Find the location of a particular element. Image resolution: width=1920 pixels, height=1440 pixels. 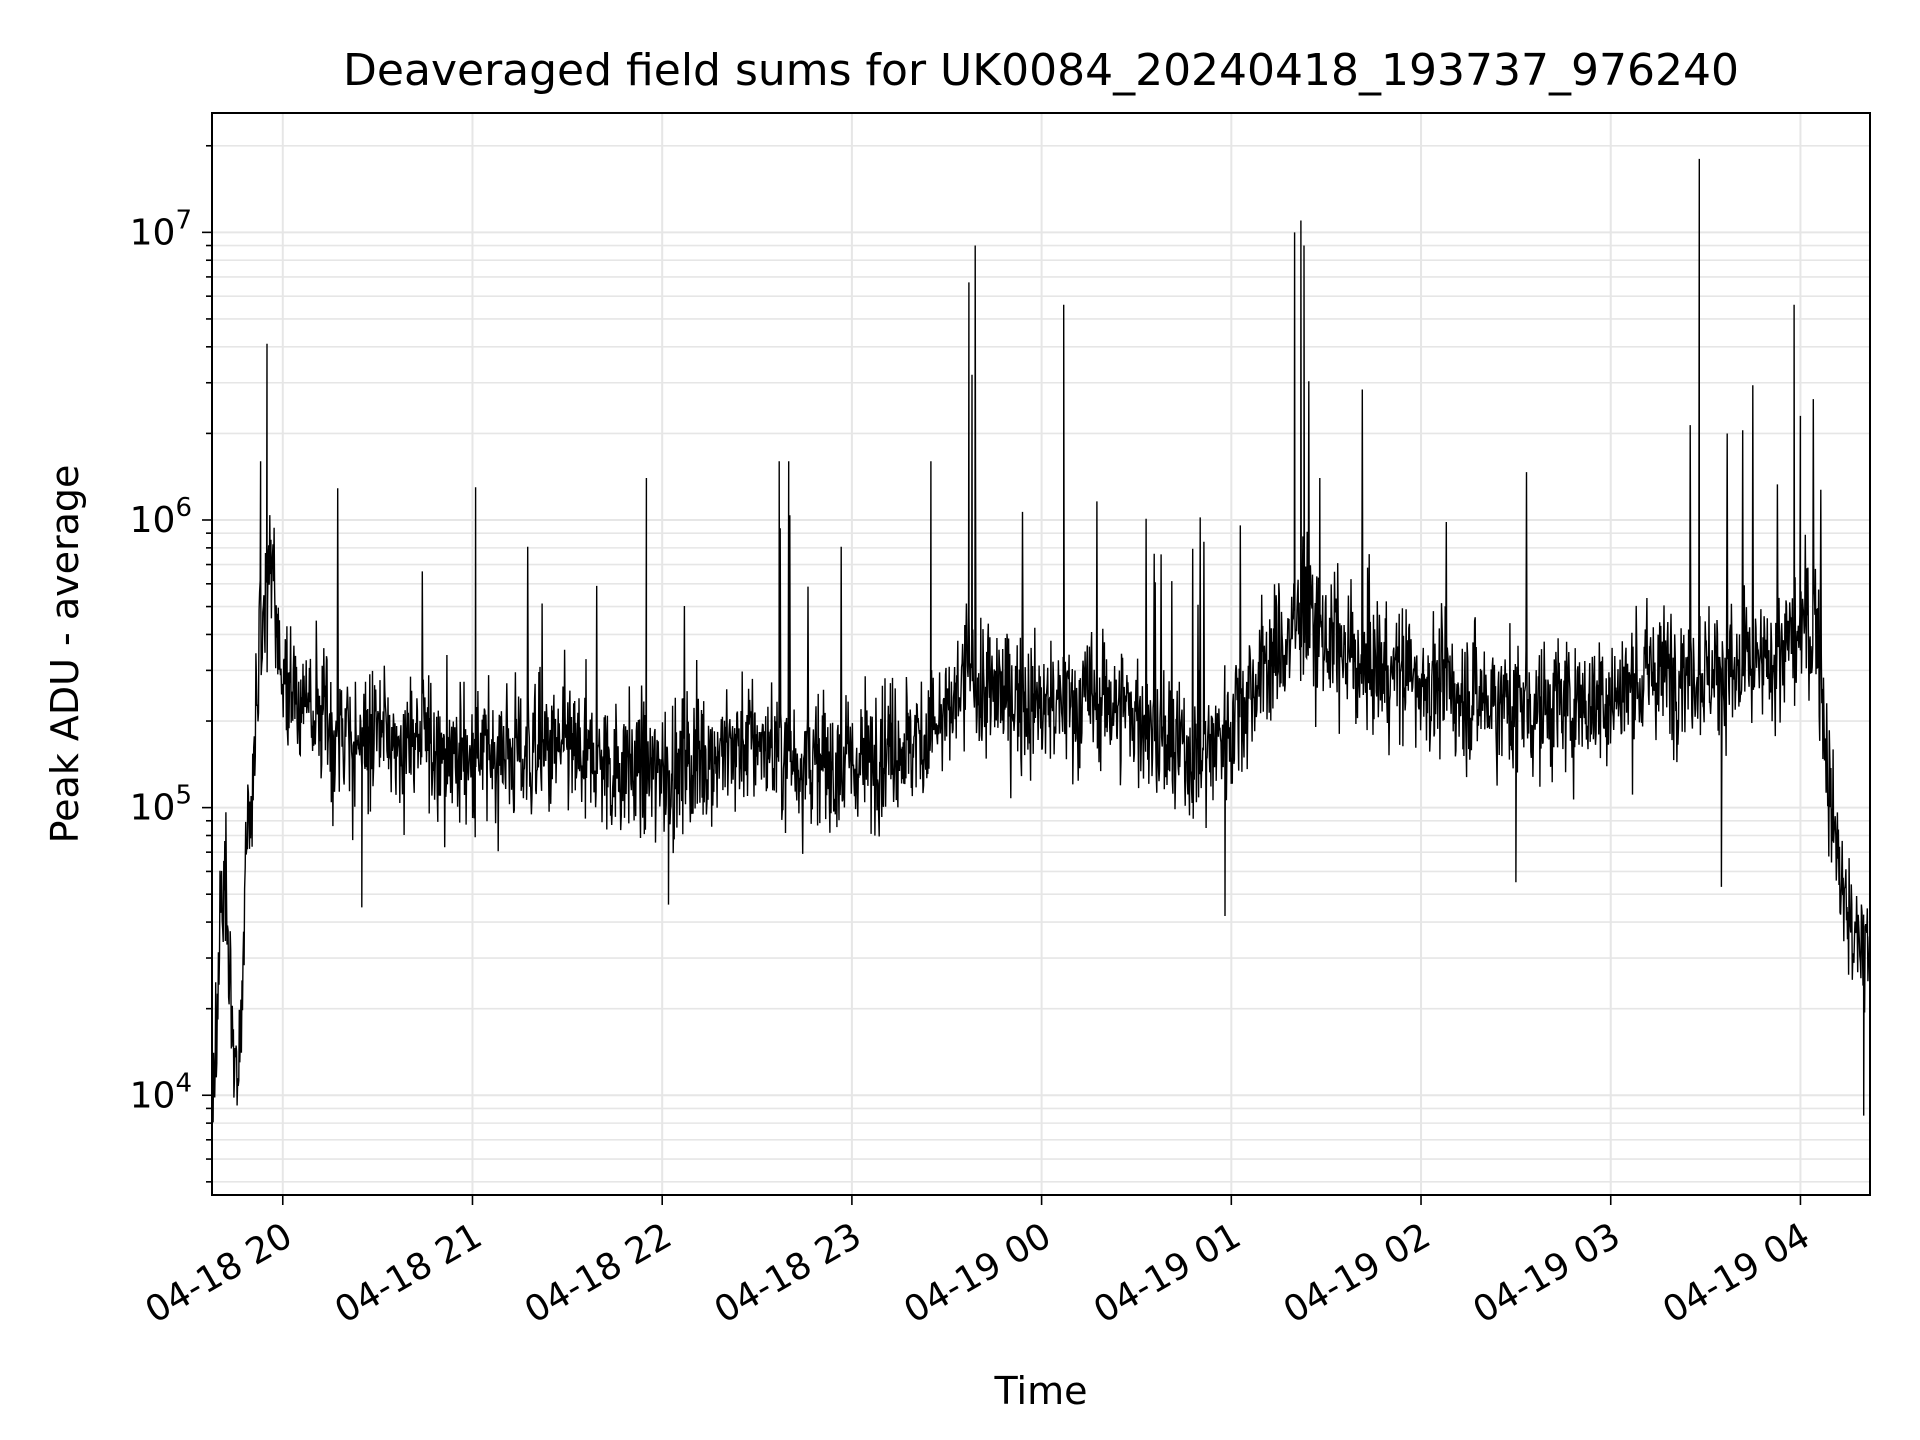

y-tick-label: 10⁷ is located at coordinates (161, 229).